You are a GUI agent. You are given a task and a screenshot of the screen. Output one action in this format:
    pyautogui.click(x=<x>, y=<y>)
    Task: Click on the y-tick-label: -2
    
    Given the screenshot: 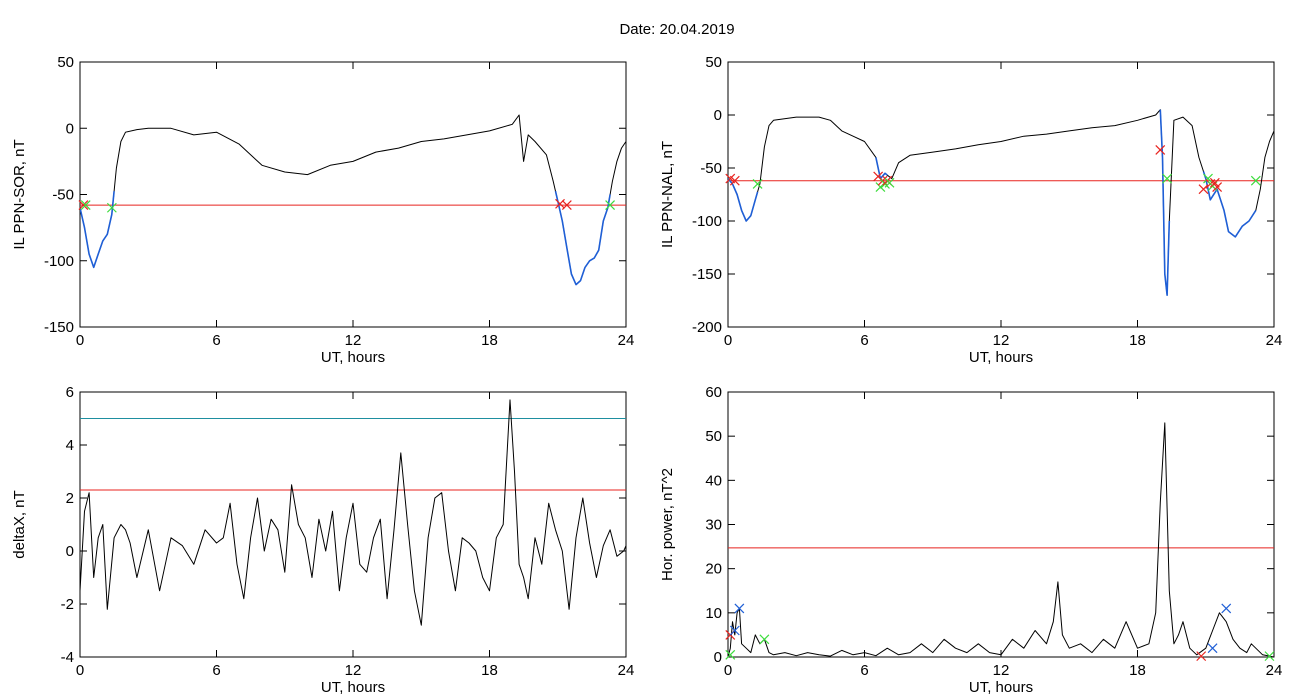 What is the action you would take?
    pyautogui.click(x=67, y=604)
    